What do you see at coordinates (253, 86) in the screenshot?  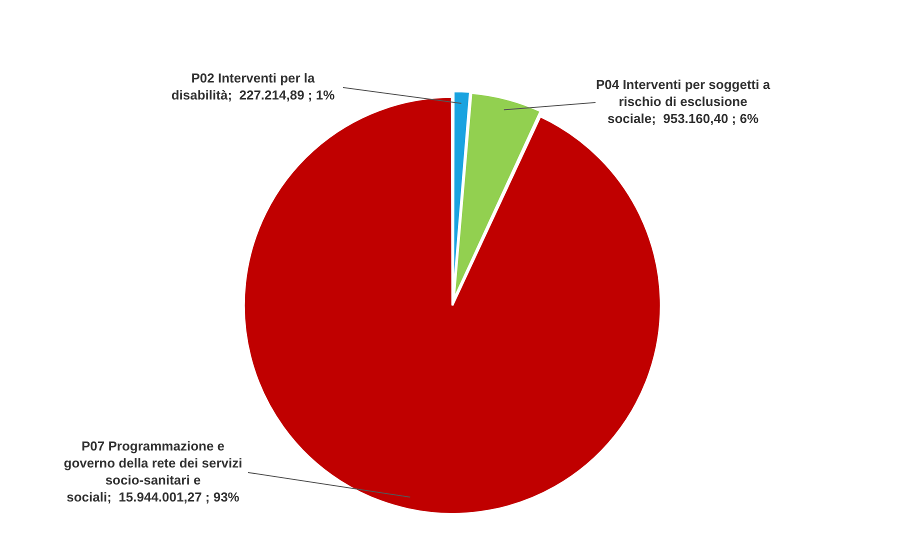 I see `slice-label: P02 Interventi per la disabilità; 227.214,89 ; 1%` at bounding box center [253, 86].